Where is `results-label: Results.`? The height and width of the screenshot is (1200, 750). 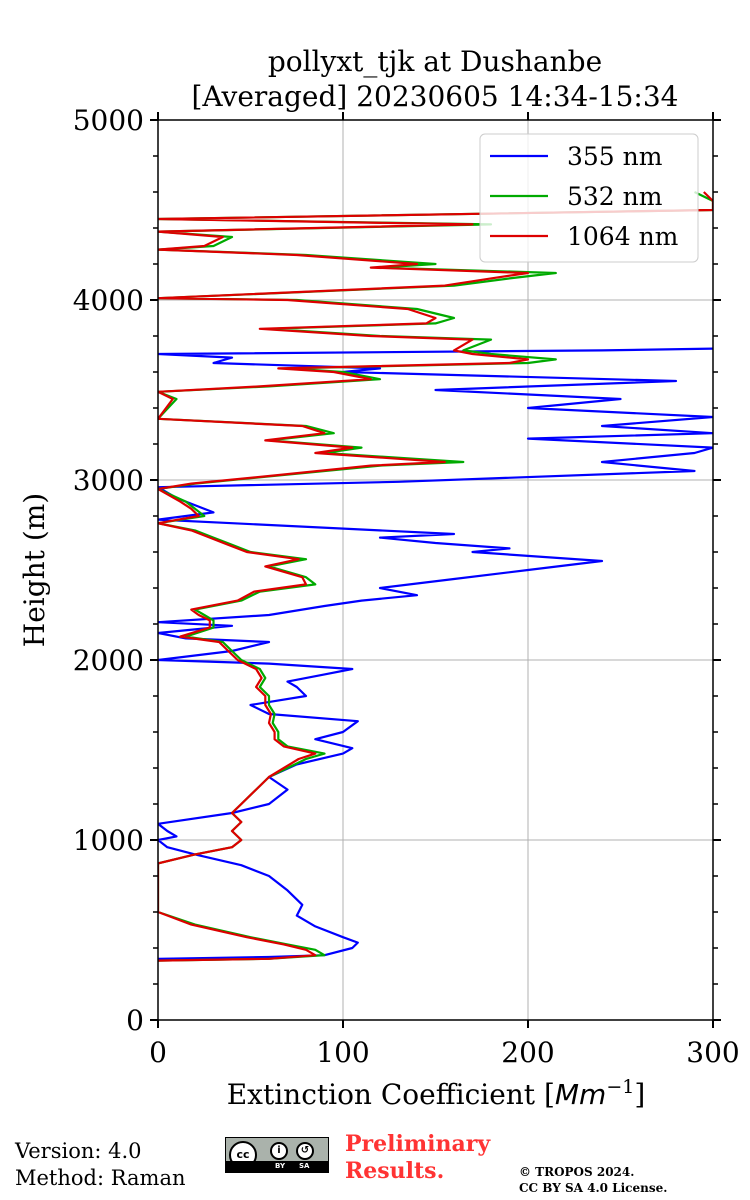
results-label: Results. is located at coordinates (395, 1171).